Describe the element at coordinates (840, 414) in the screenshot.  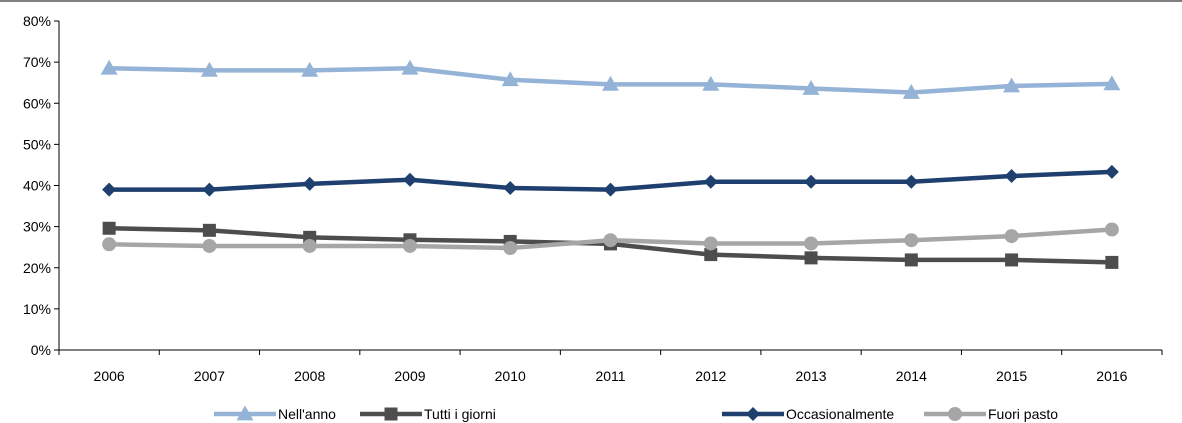
I see `legend-label: Occasionalmente` at that location.